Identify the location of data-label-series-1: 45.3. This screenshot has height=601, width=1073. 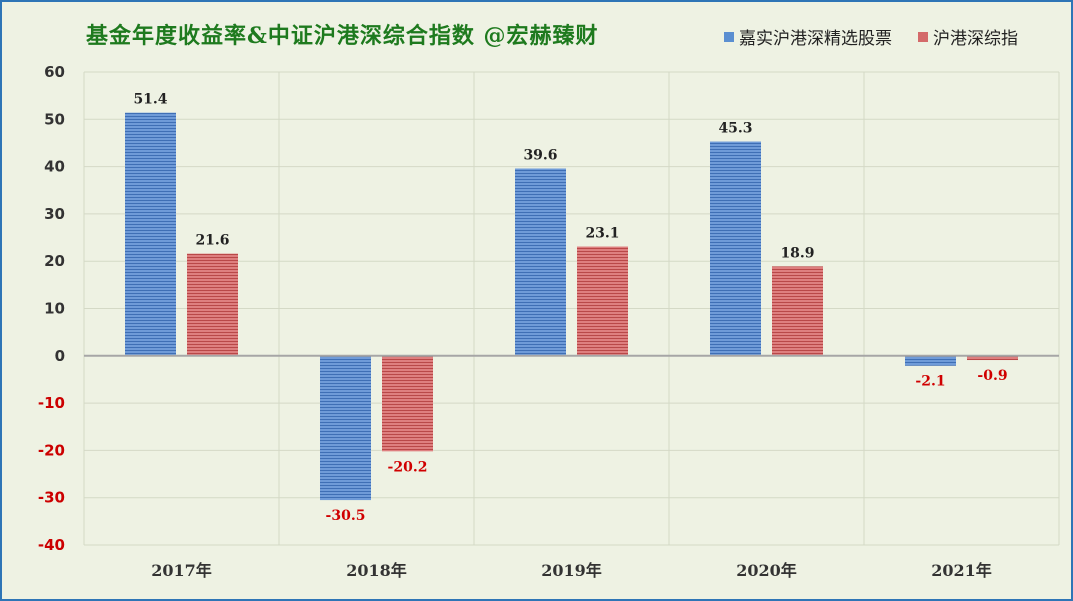
(735, 129).